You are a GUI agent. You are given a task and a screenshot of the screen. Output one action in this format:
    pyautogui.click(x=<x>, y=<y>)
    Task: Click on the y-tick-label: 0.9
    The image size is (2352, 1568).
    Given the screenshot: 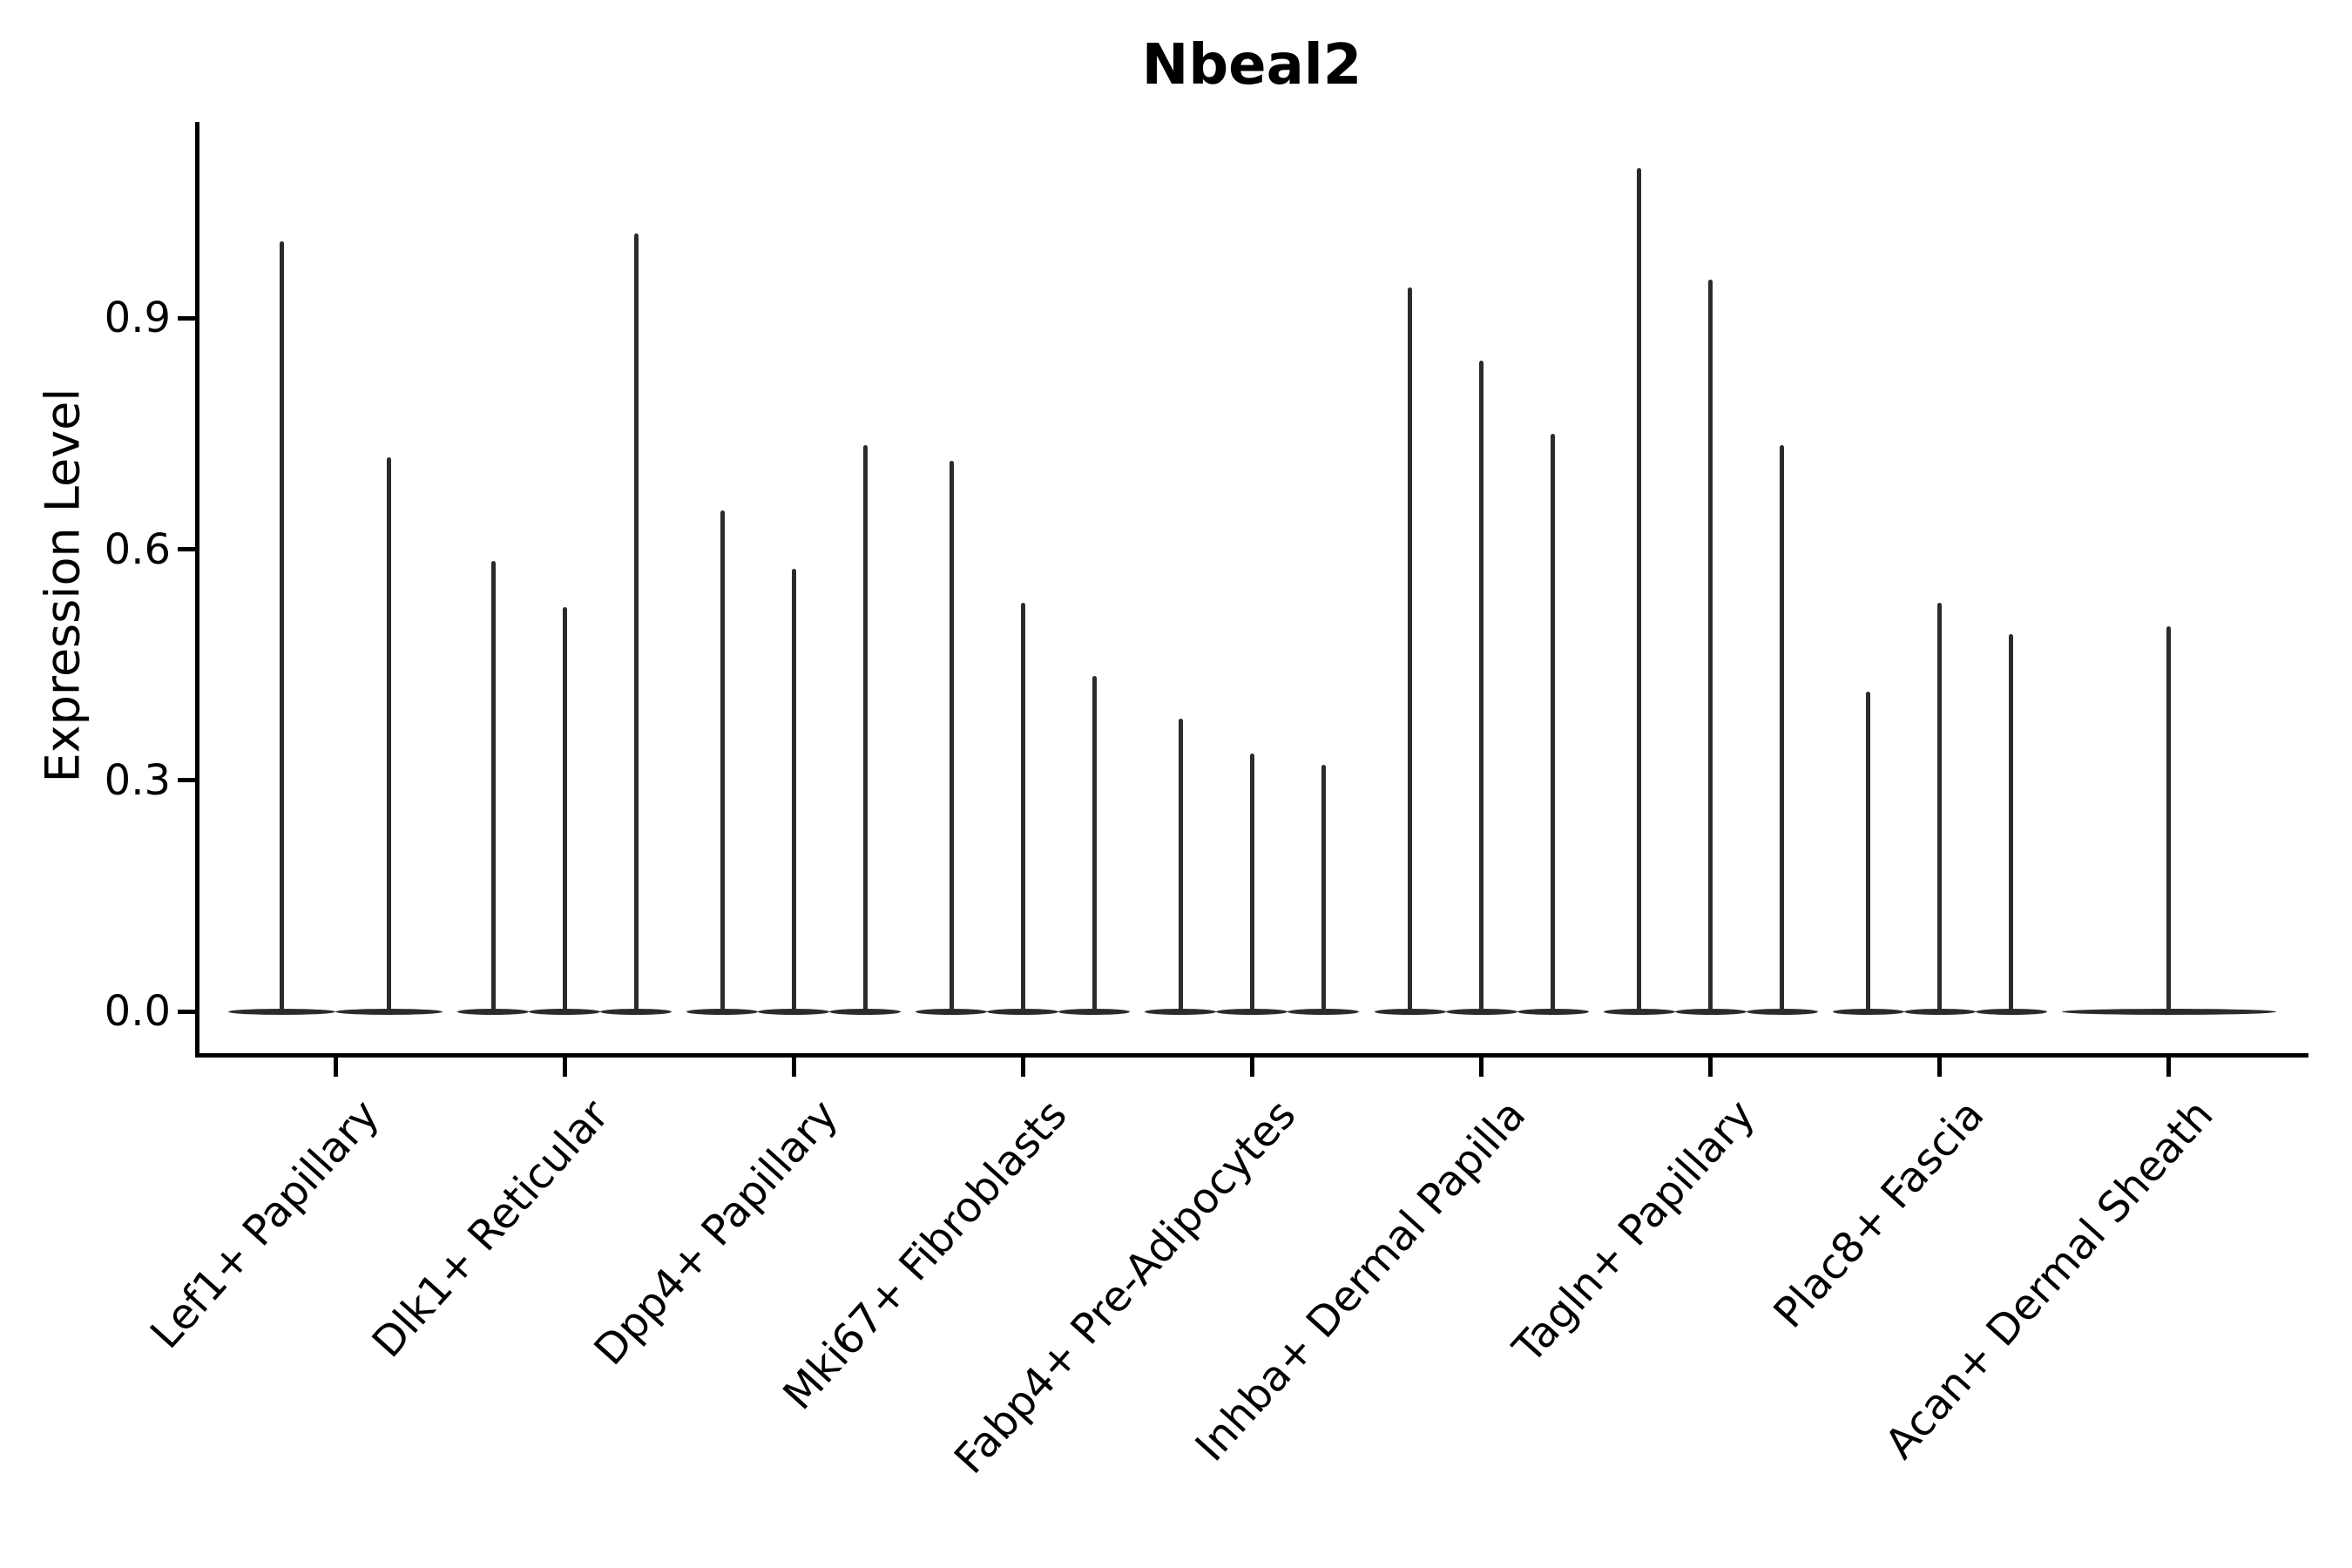 What is the action you would take?
    pyautogui.click(x=137, y=319)
    